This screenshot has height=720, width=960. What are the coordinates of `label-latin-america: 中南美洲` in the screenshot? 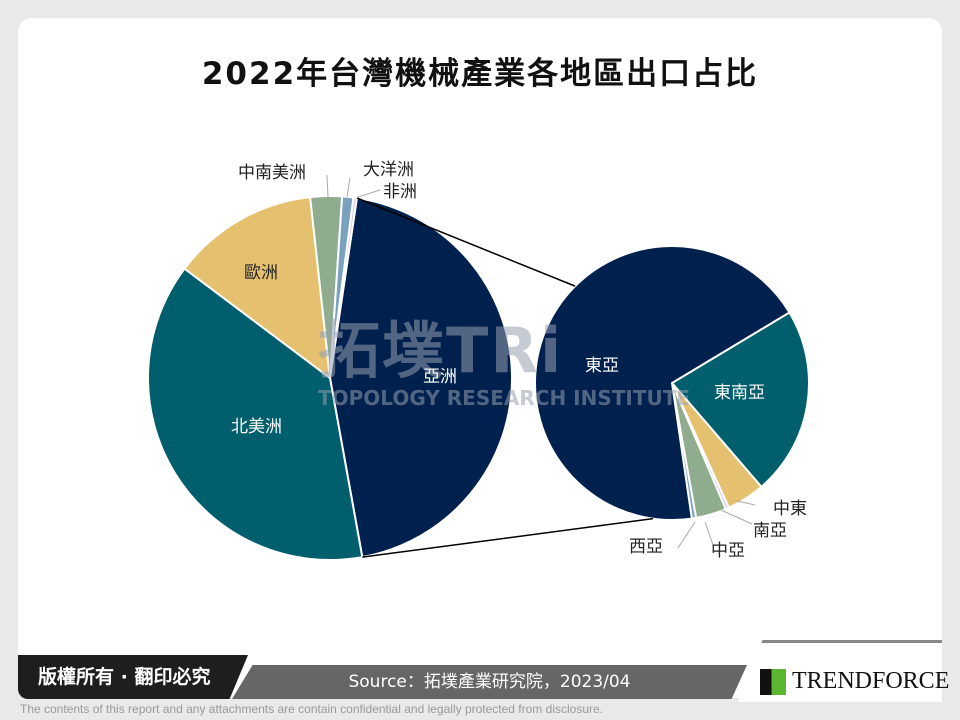 It's located at (272, 173).